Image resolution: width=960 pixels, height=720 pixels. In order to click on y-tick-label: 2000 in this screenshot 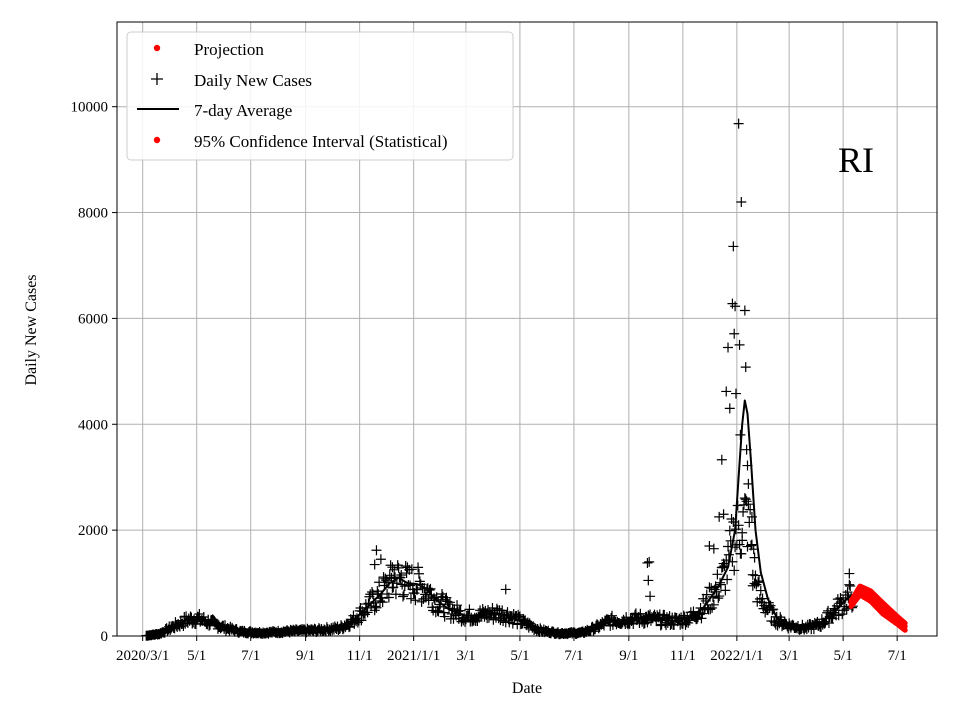, I will do `click(93, 531)`.